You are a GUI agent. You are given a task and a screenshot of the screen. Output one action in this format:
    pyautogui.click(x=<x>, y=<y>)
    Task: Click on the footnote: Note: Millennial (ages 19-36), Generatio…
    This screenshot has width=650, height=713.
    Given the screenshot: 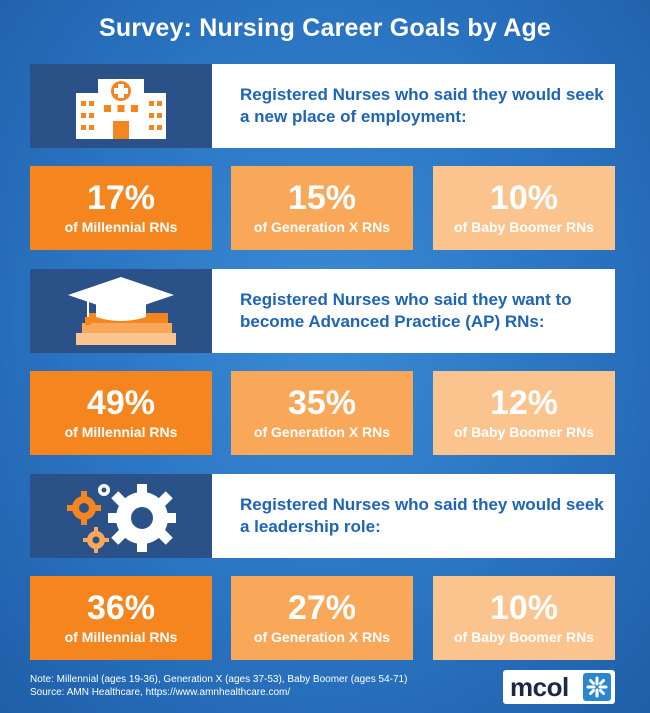 What is the action you would take?
    pyautogui.click(x=218, y=686)
    